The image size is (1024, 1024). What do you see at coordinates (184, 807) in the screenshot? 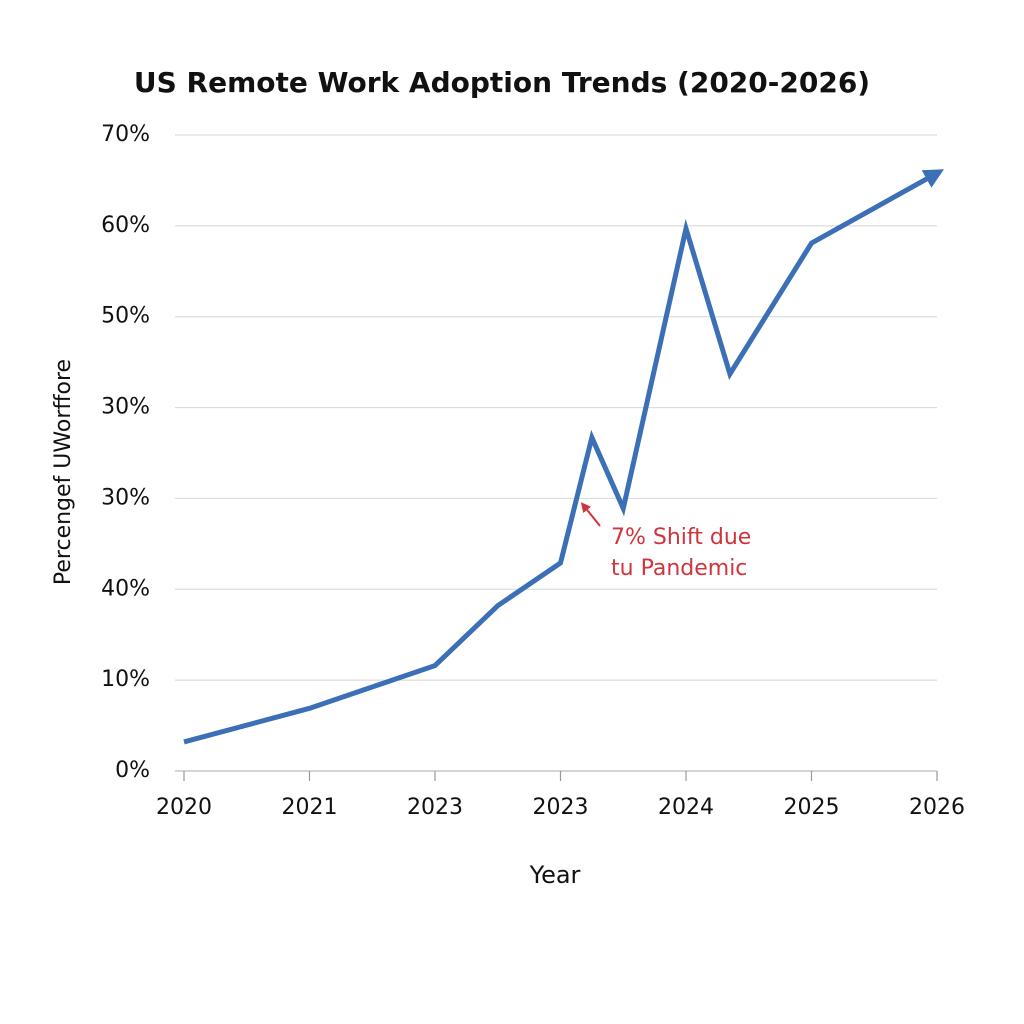
I see `x-tick-label: 2020` at bounding box center [184, 807].